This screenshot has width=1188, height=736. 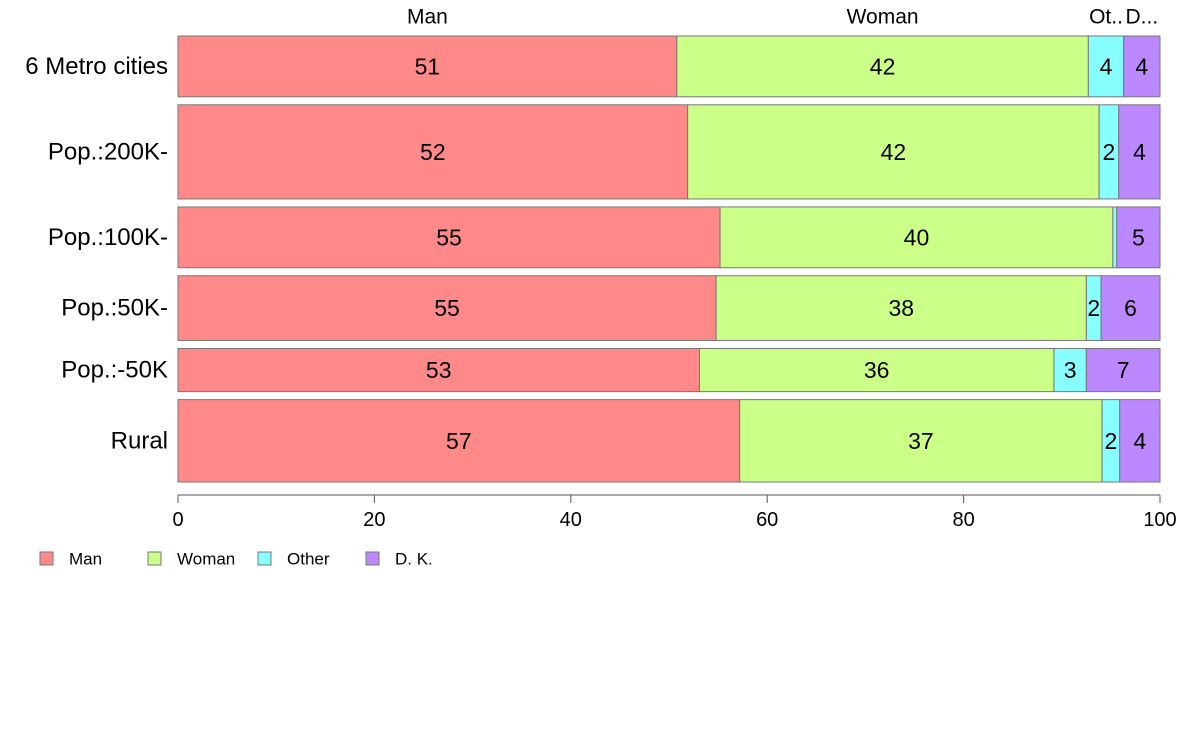 I want to click on data-label-man-pop-200k: 52, so click(x=433, y=152).